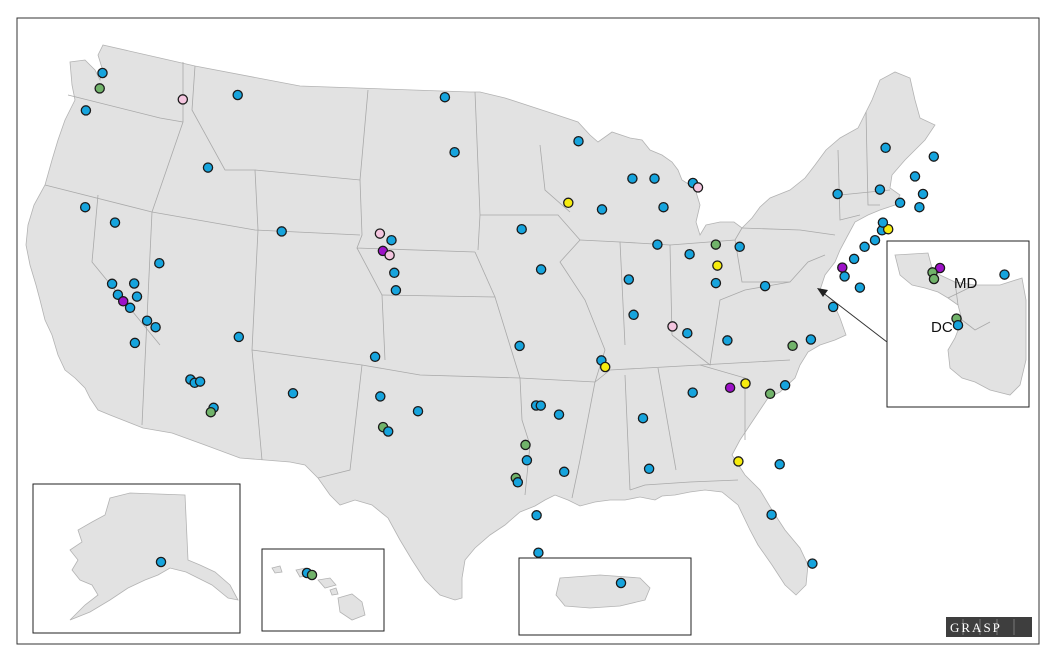 This screenshot has width=1056, height=664. What do you see at coordinates (976, 627) in the screenshot?
I see `grasp-logo-text: GRASP` at bounding box center [976, 627].